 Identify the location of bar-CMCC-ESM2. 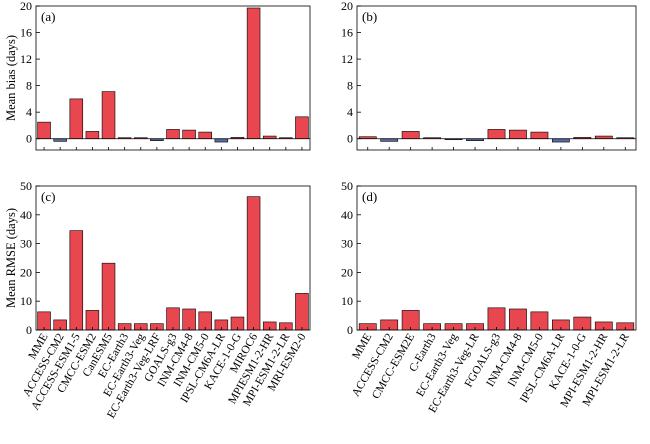
(92, 135).